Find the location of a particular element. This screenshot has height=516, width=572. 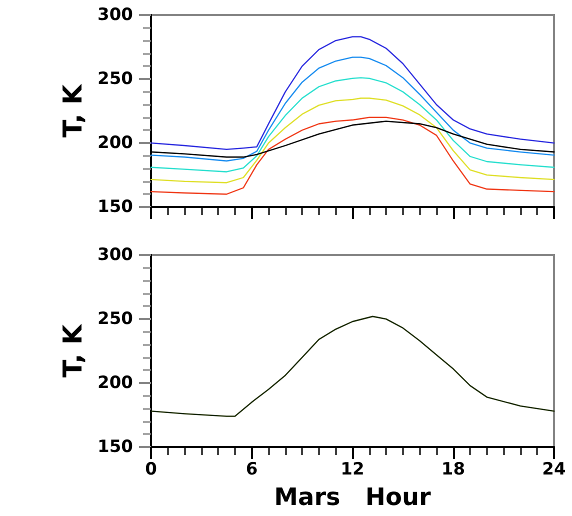

x-tick-label: 0 is located at coordinates (151, 470).